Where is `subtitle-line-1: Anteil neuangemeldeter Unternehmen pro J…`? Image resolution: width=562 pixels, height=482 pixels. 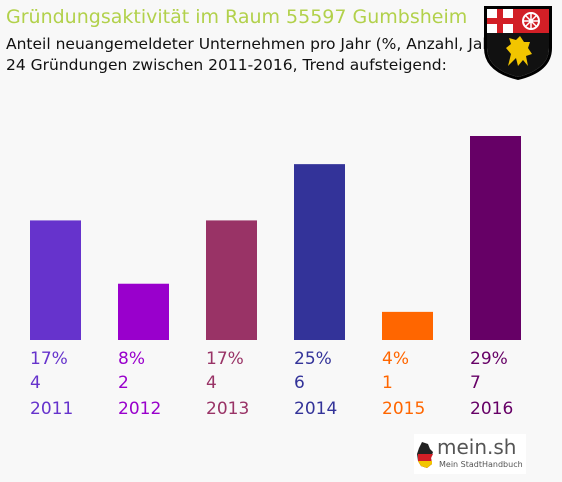 subtitle-line-1: Anteil neuangemeldeter Unternehmen pro J… is located at coordinates (255, 44).